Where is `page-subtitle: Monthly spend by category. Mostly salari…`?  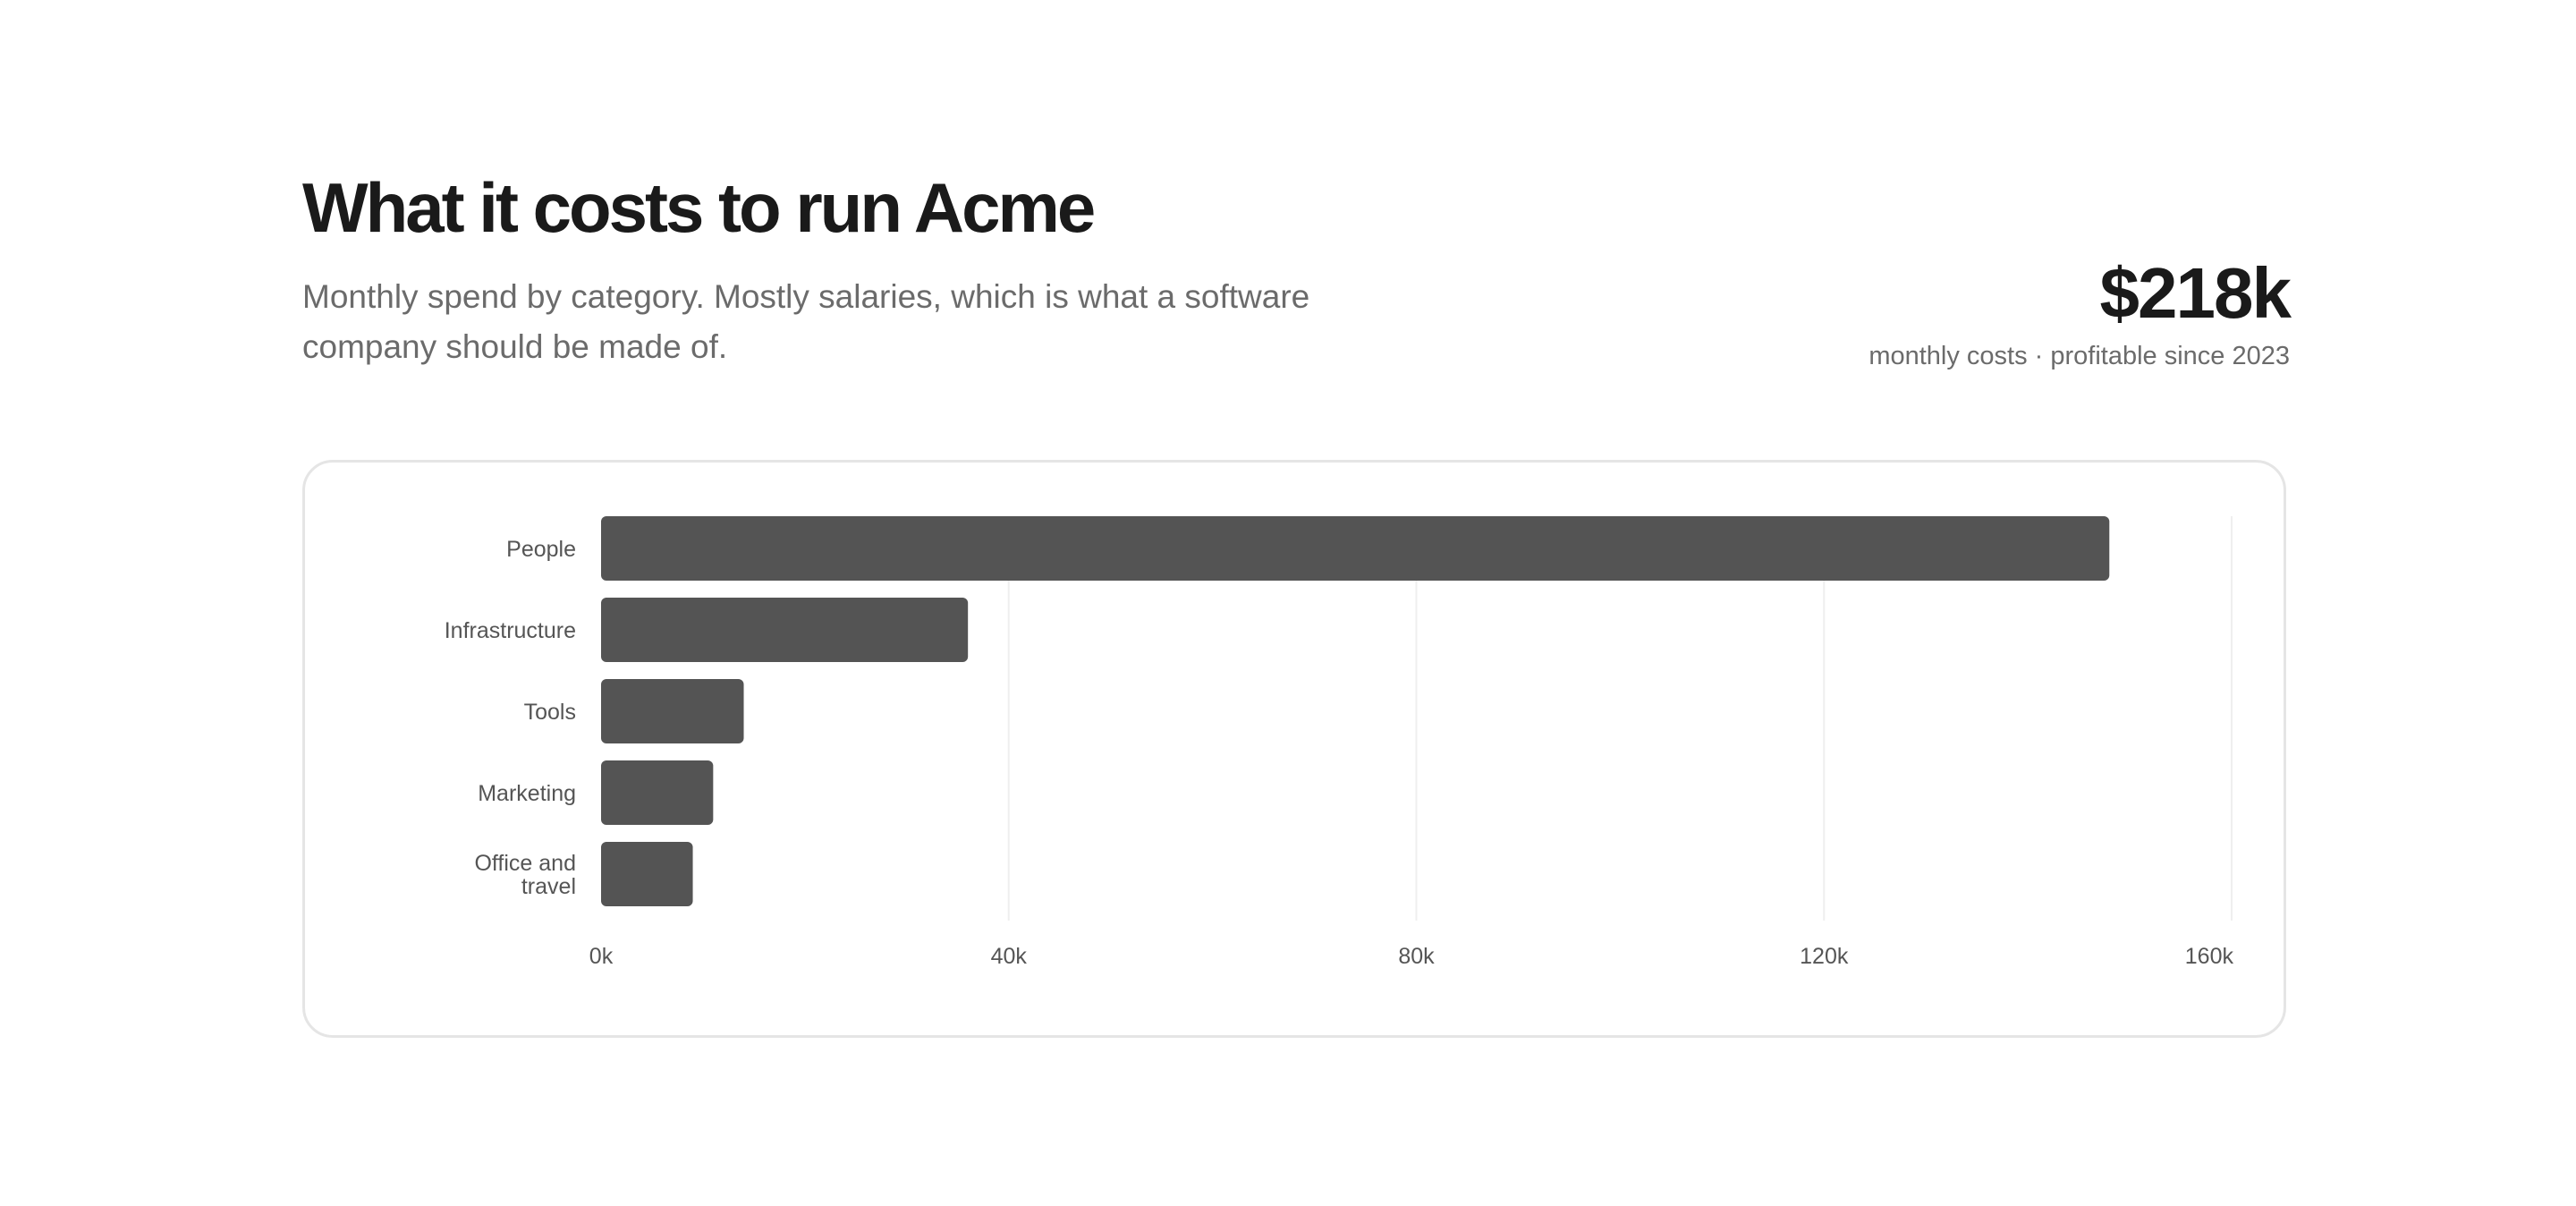
page-subtitle: Monthly spend by category. Mostly salari… is located at coordinates (806, 321).